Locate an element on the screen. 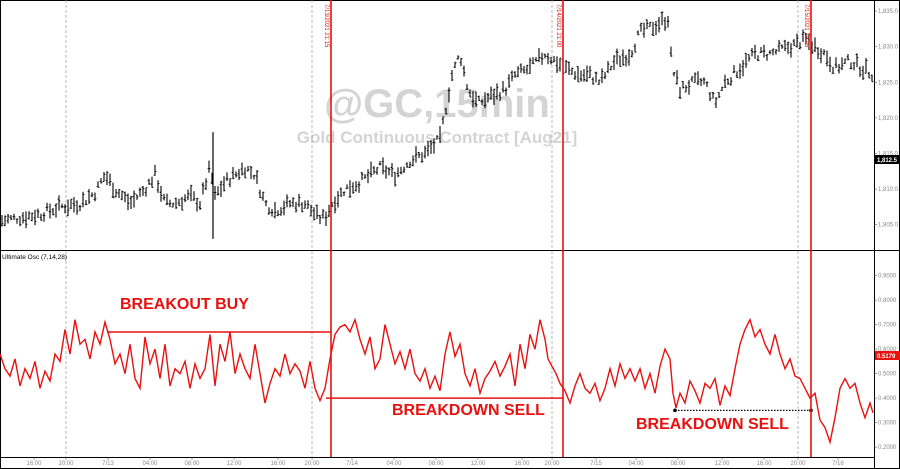  last-osc-tag: 0.5179 is located at coordinates (887, 355).